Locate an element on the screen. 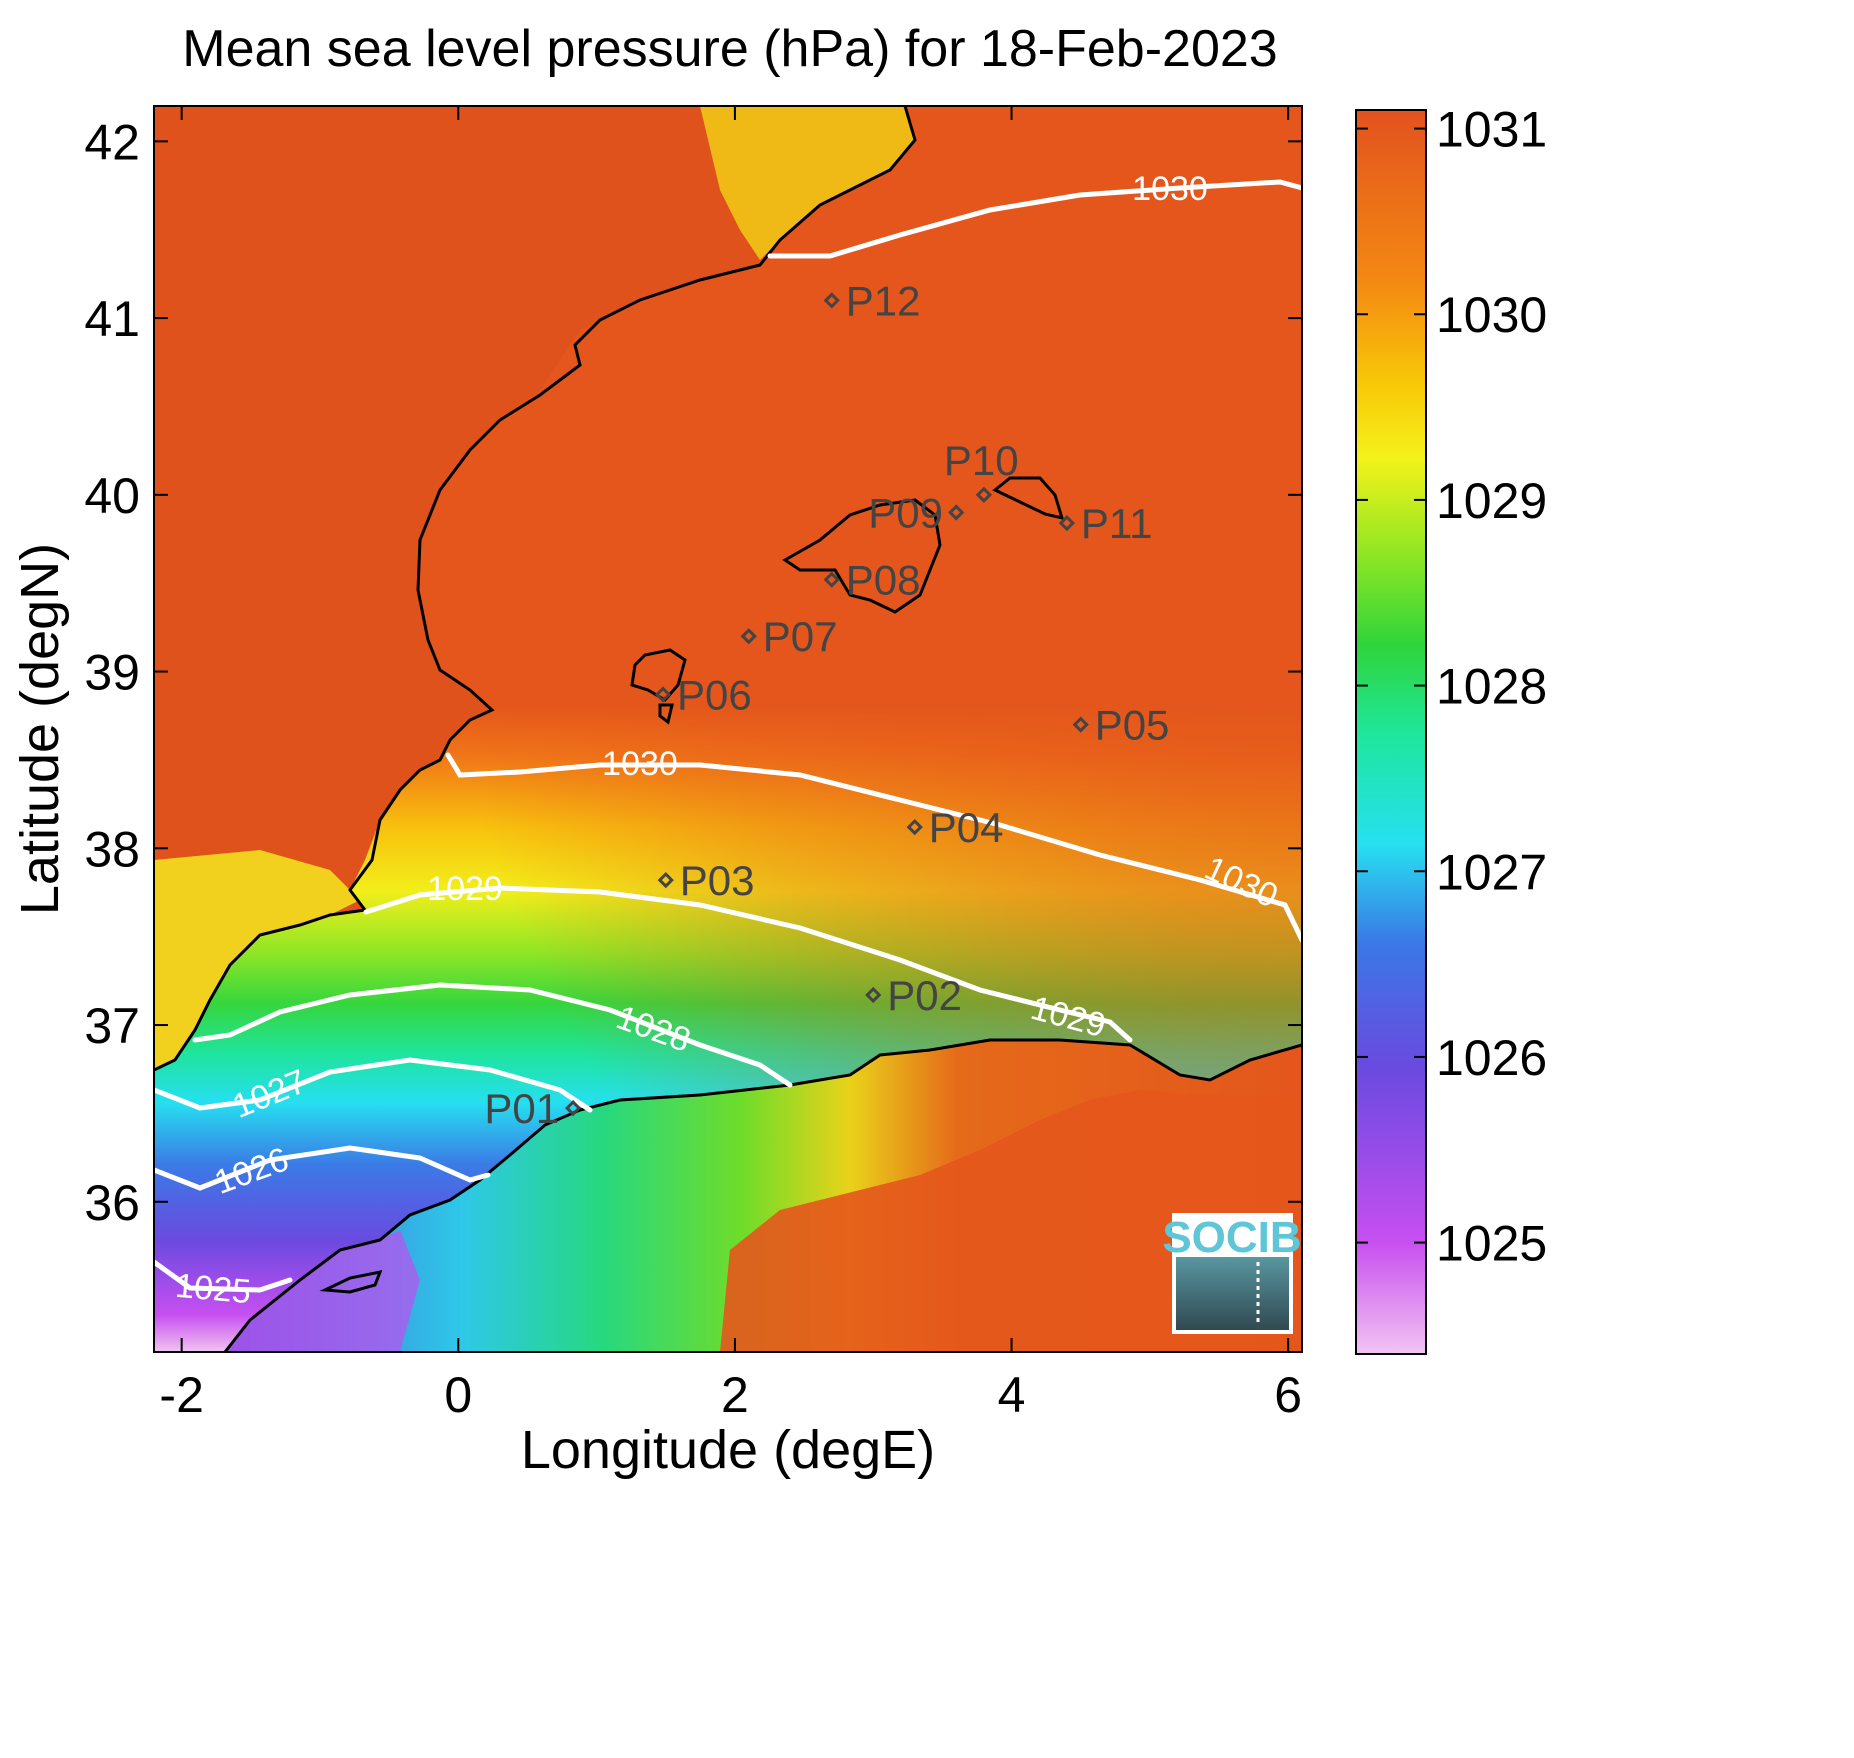  logo-text: SOCIB is located at coordinates (1231, 1237).